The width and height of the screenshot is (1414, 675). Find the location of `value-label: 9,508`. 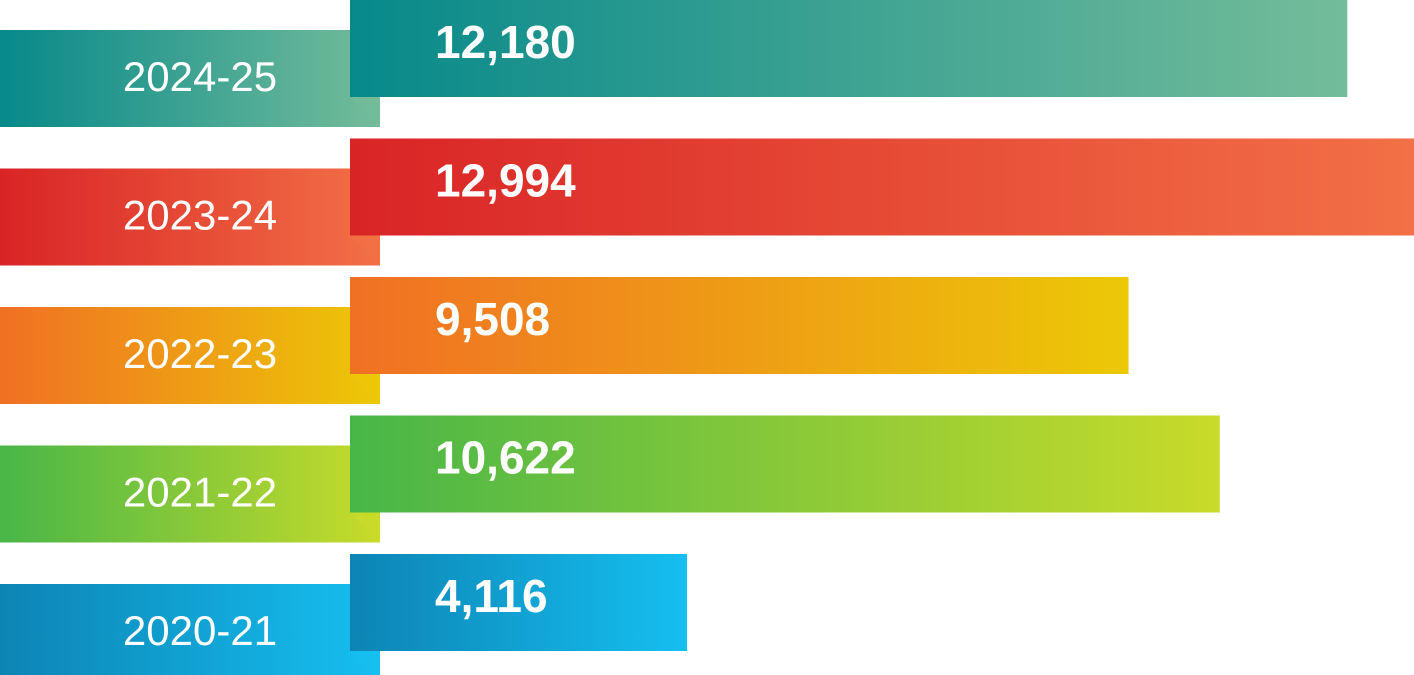

value-label: 9,508 is located at coordinates (492, 319).